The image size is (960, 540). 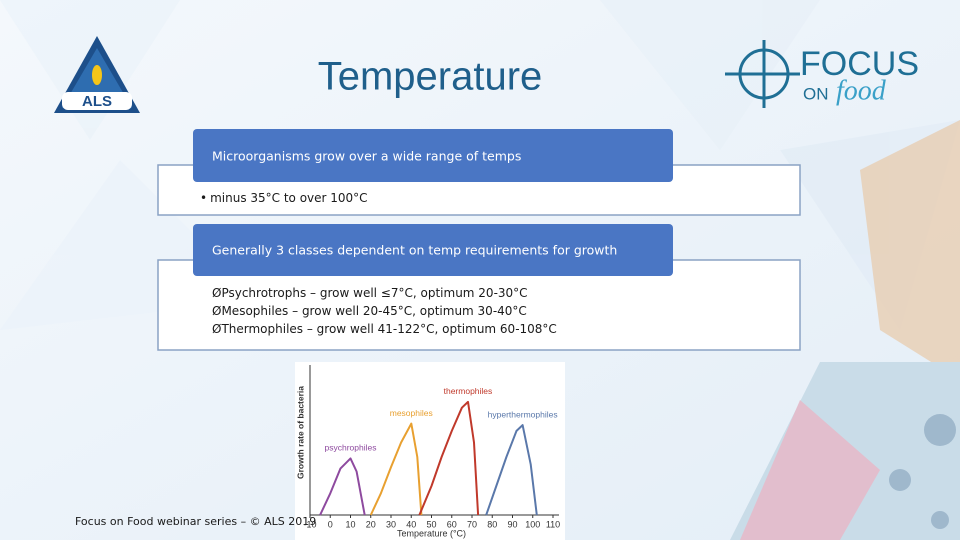 What do you see at coordinates (553, 524) in the screenshot?
I see `x-tick-label: 110` at bounding box center [553, 524].